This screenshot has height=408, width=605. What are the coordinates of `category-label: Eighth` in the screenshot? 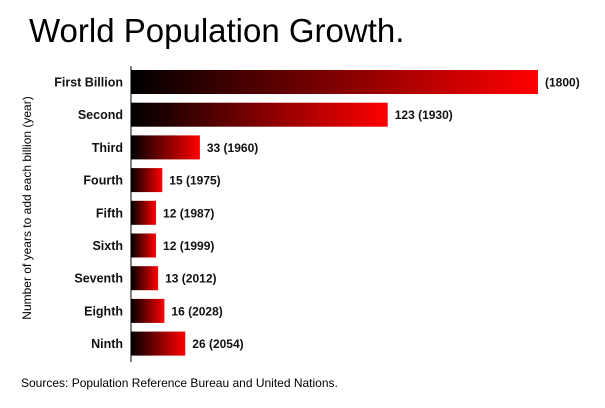 It's located at (103, 311).